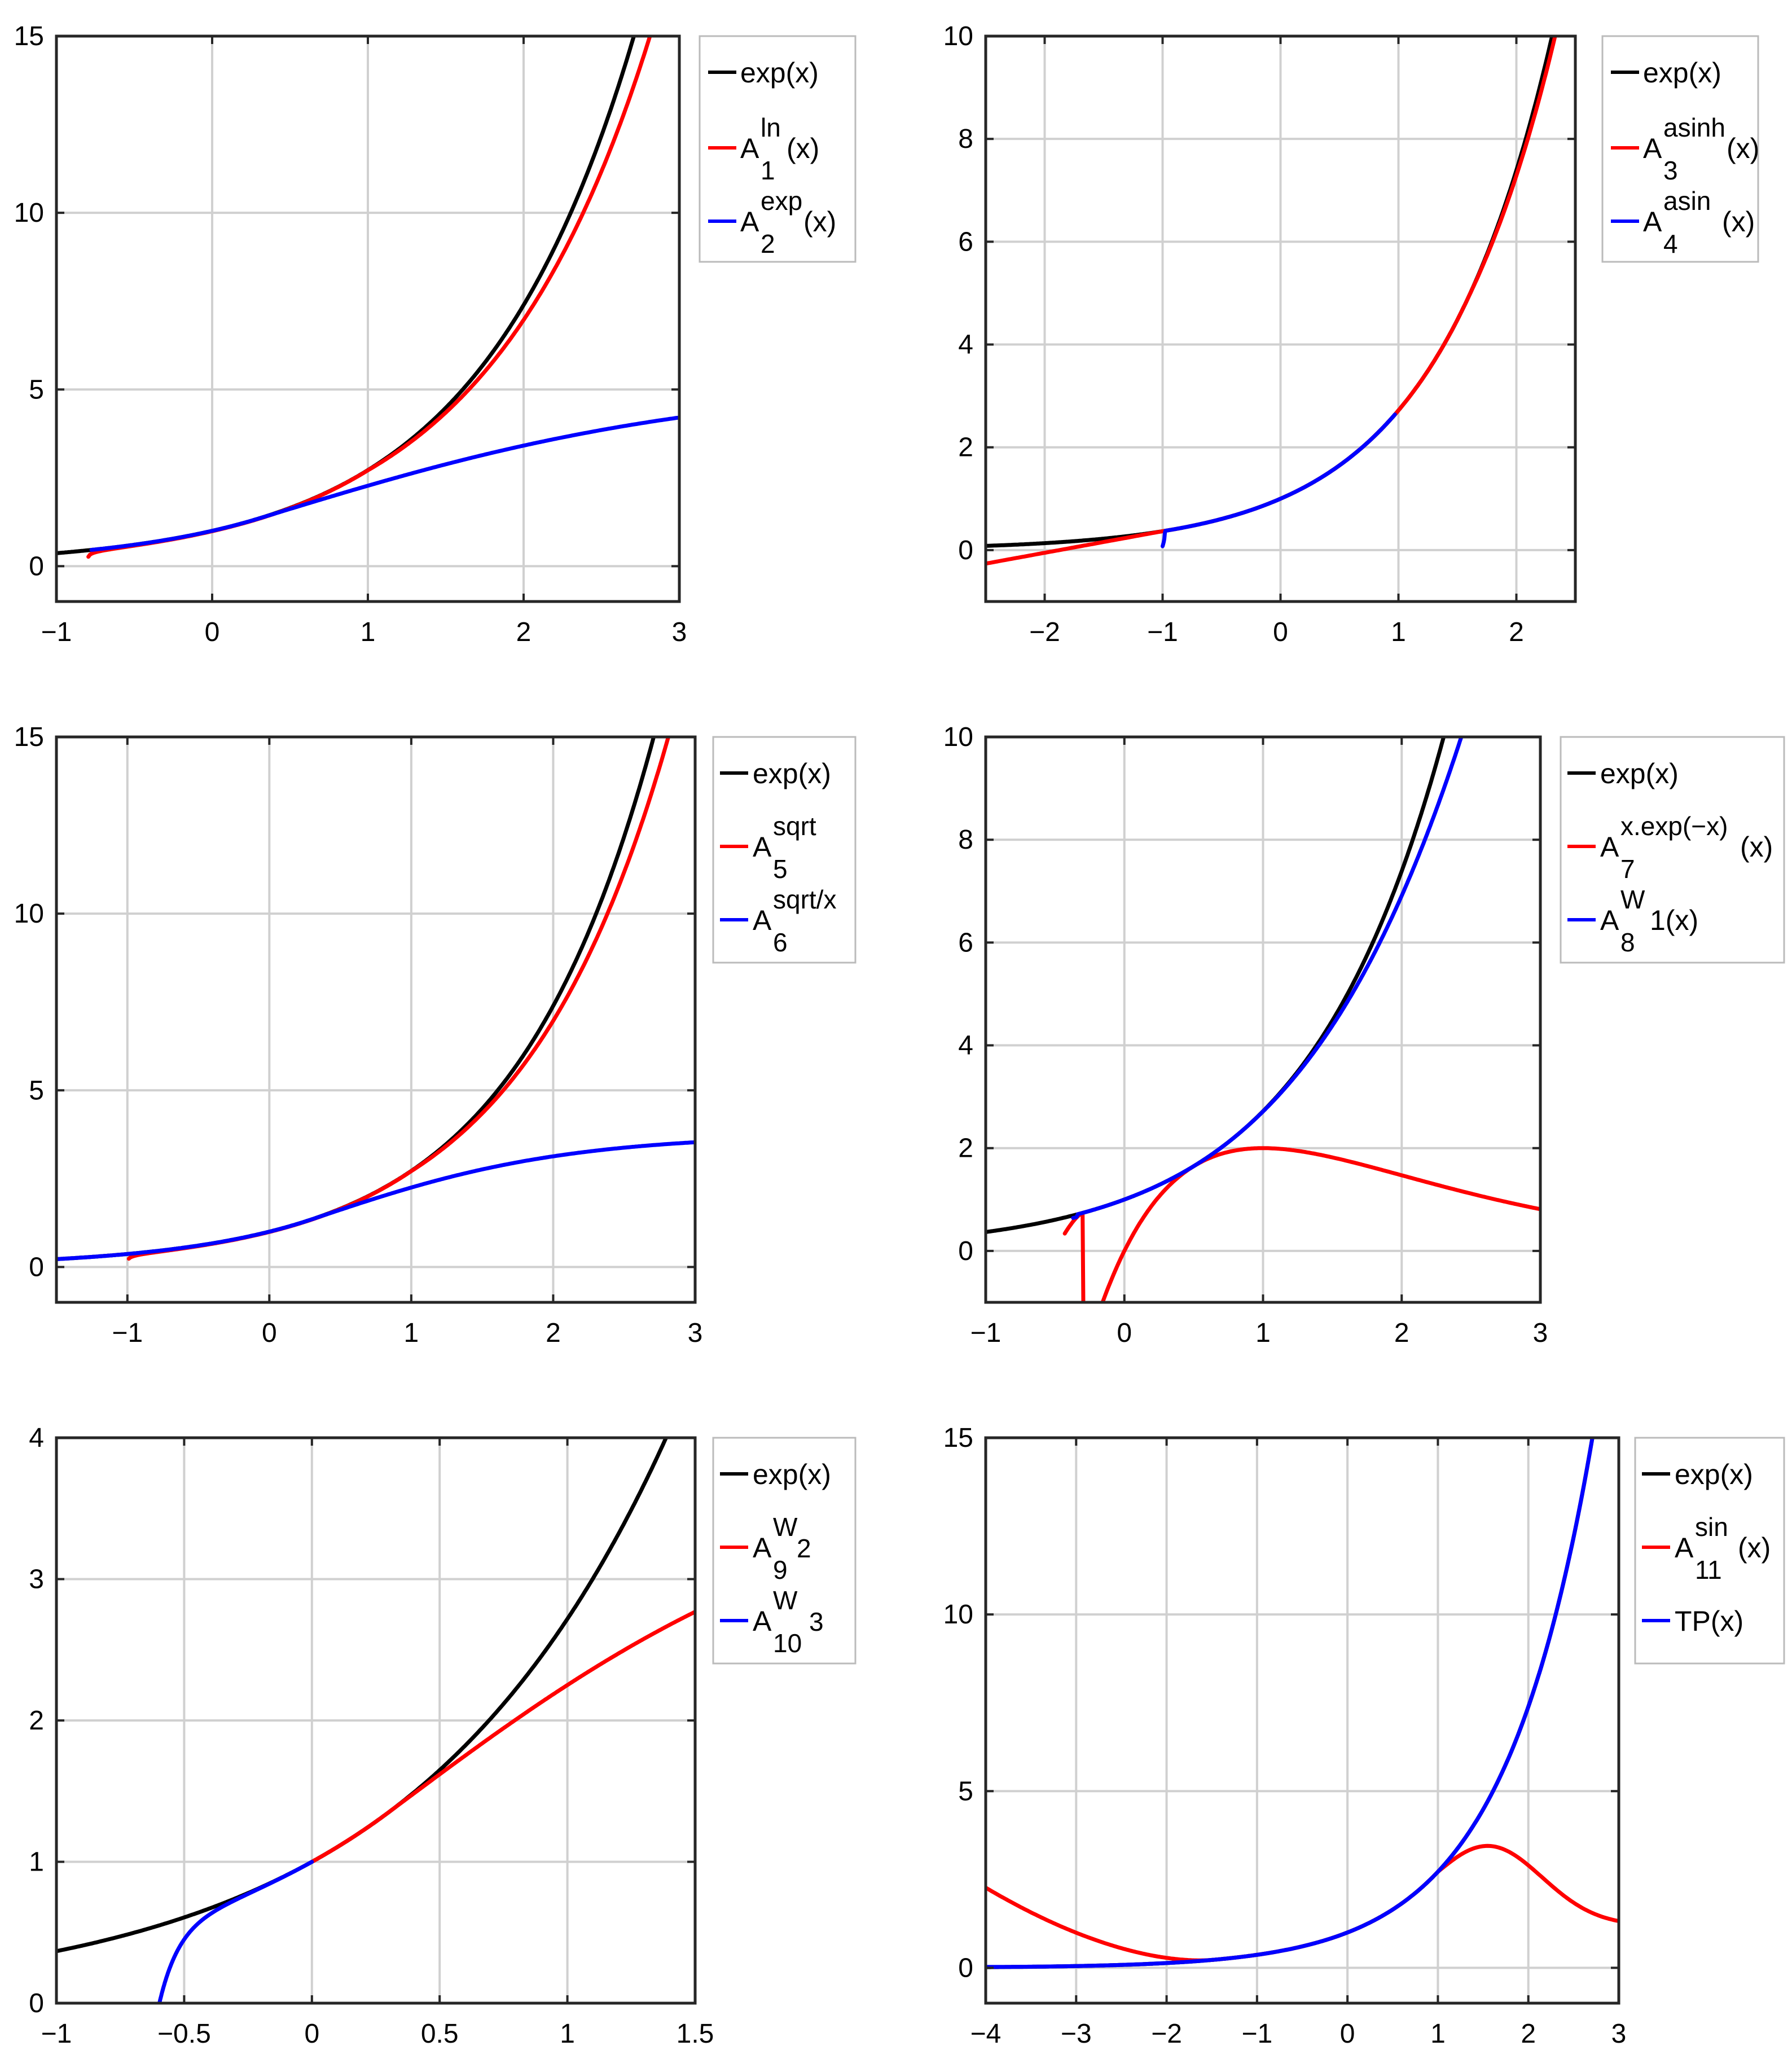  What do you see at coordinates (1694, 127) in the screenshot?
I see `legend-label-a3-sup: asinh` at bounding box center [1694, 127].